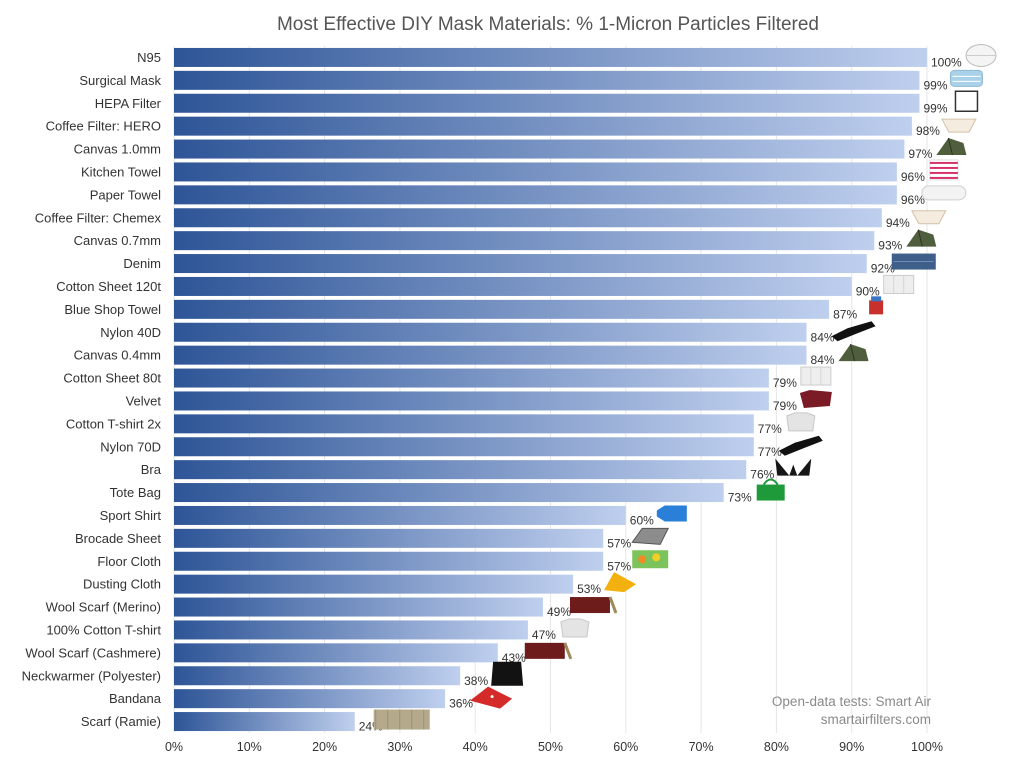 This screenshot has width=1024, height=759. I want to click on category-label: Nylon 70D, so click(130, 446).